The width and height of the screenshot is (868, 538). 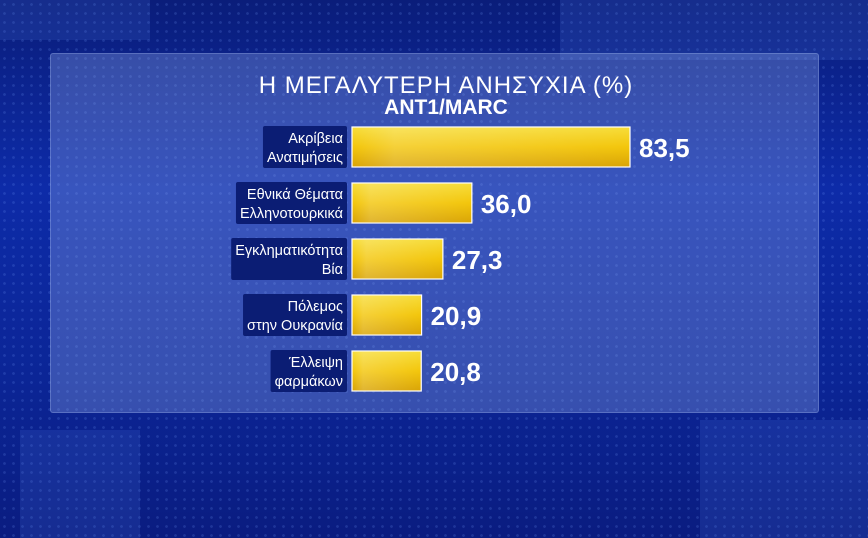 What do you see at coordinates (289, 251) in the screenshot?
I see `category-label: Εγκληματικότητα` at bounding box center [289, 251].